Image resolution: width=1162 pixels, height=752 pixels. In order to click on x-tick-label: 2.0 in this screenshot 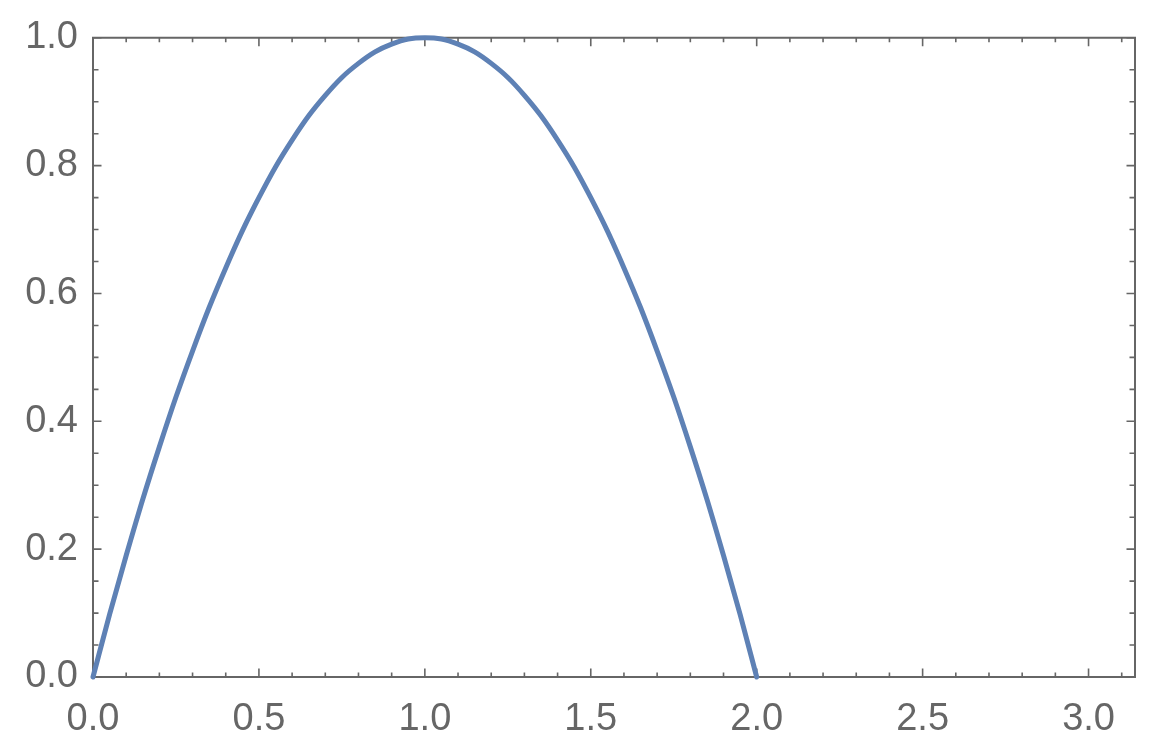, I will do `click(757, 717)`.